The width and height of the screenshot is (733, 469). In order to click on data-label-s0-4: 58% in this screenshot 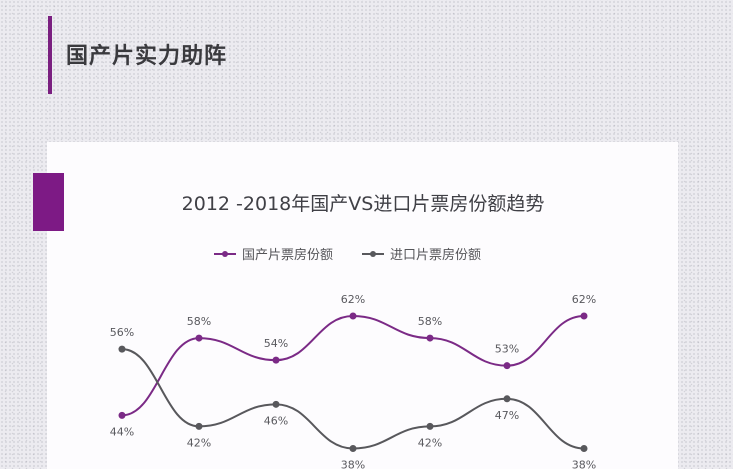, I will do `click(430, 321)`.